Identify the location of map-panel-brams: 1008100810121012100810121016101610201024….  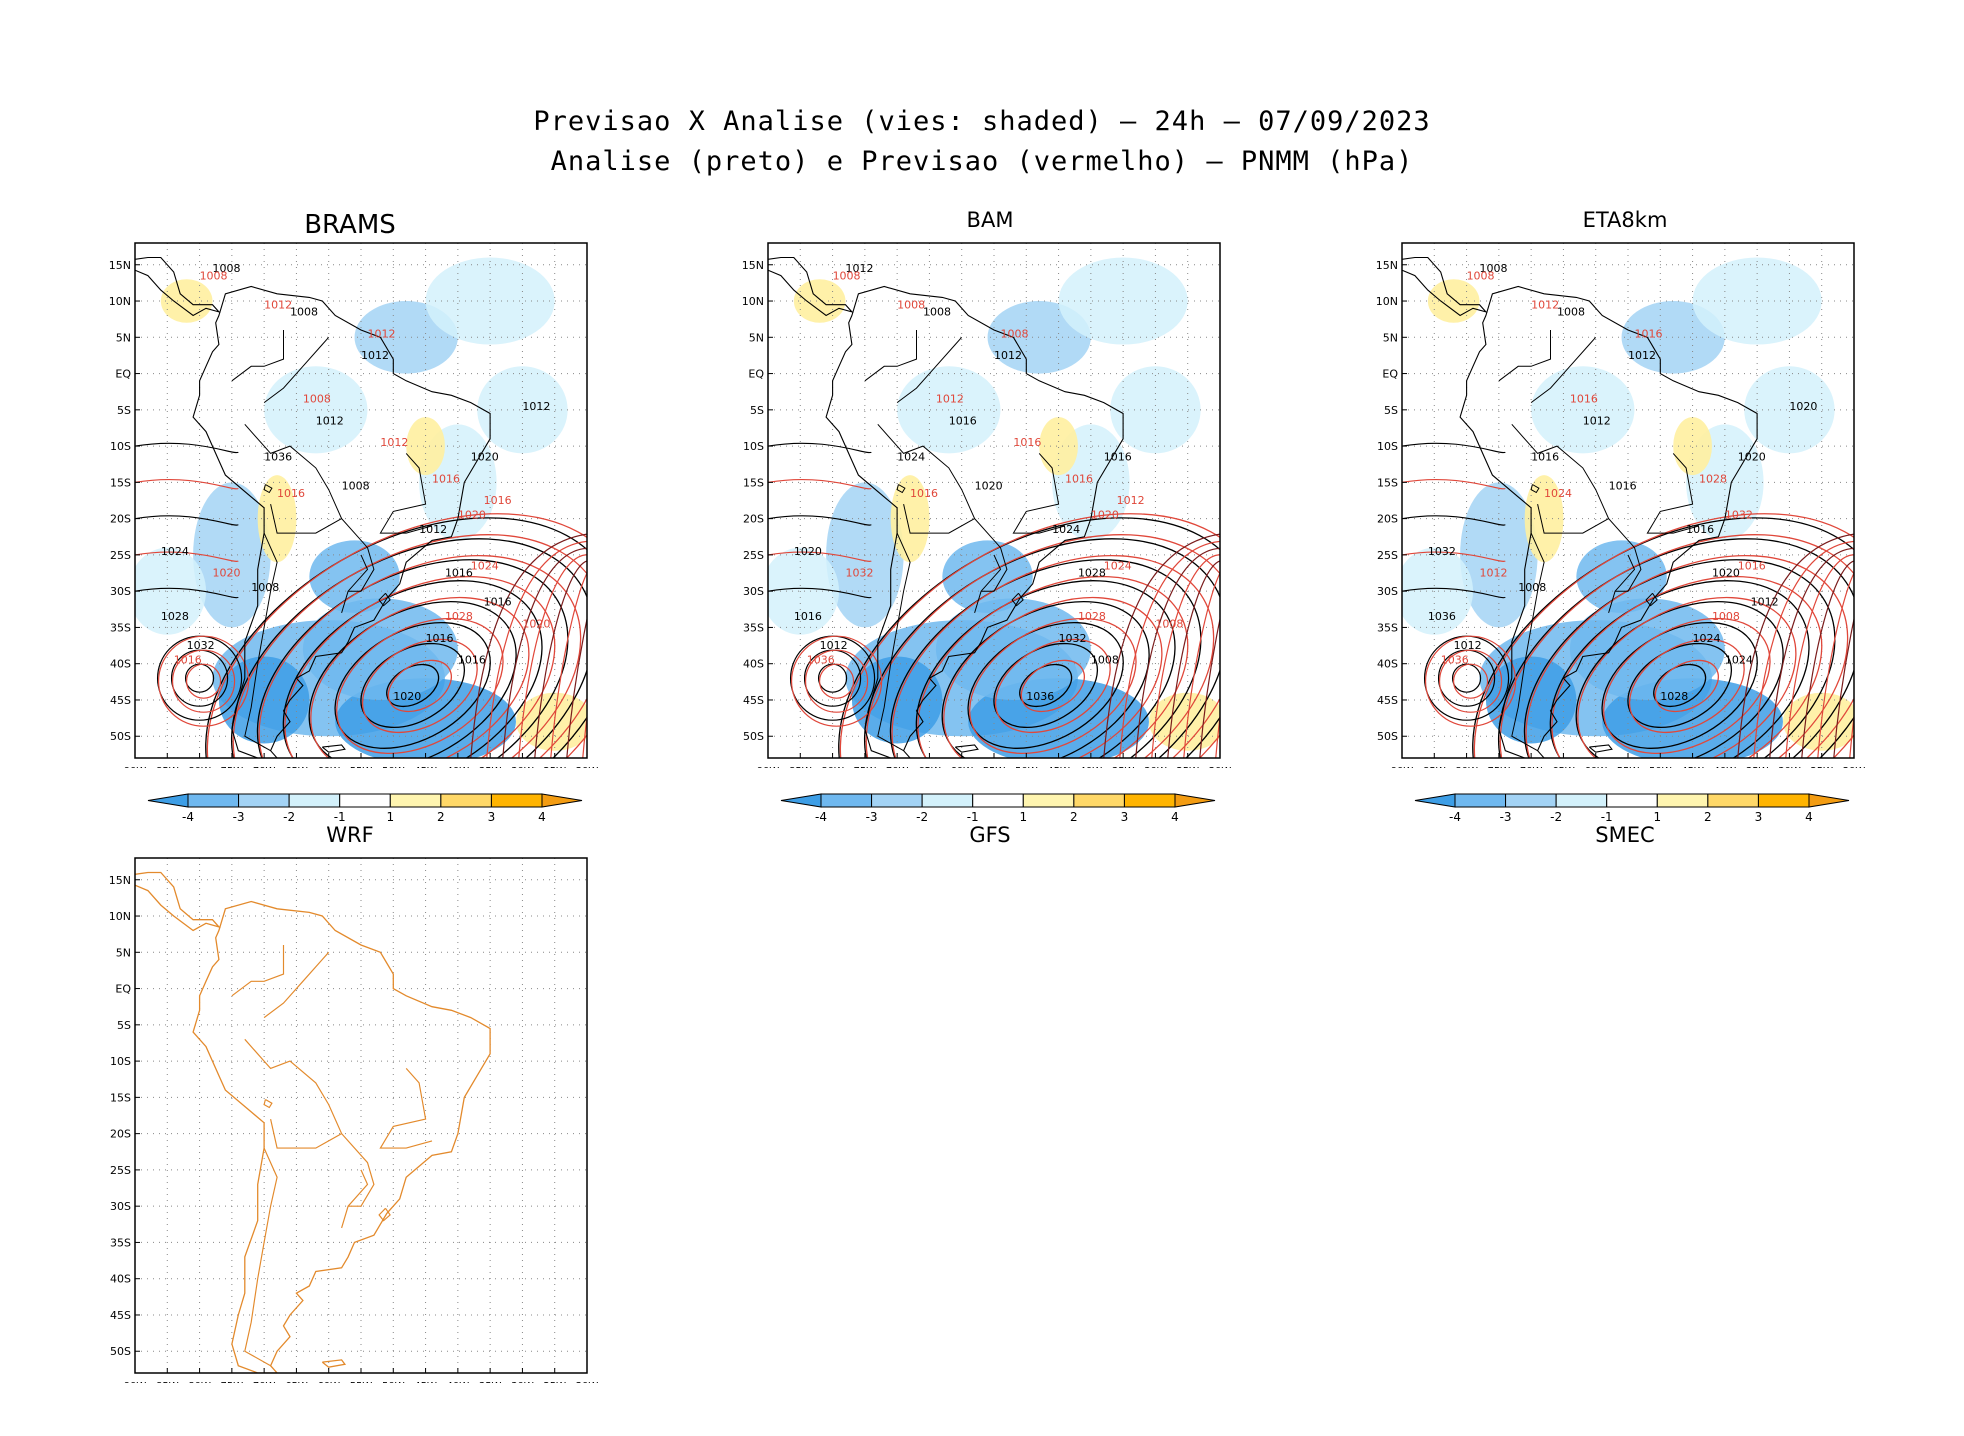
(357, 505).